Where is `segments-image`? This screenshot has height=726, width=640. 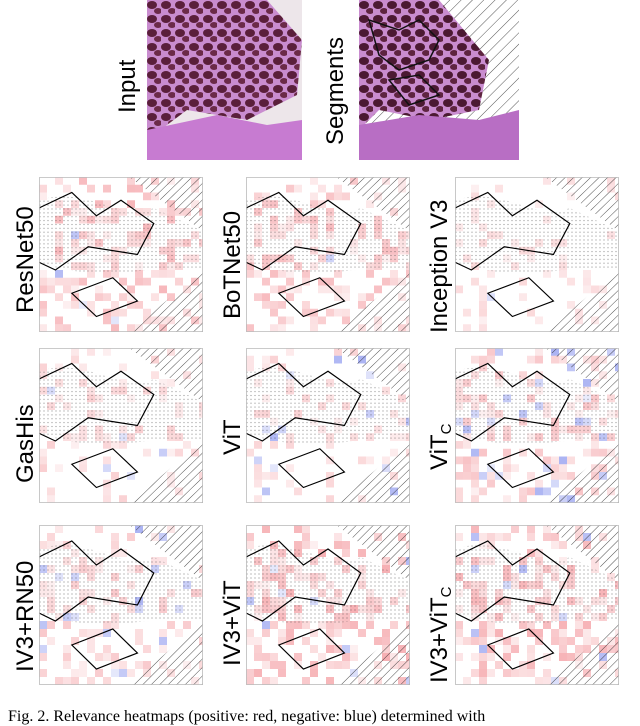
segments-image is located at coordinates (439, 80).